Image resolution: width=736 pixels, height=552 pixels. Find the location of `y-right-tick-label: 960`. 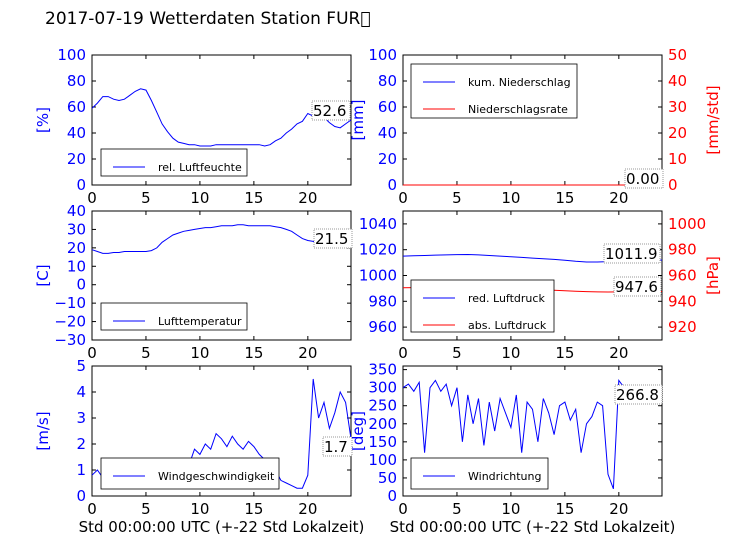

y-right-tick-label: 960 is located at coordinates (682, 276).